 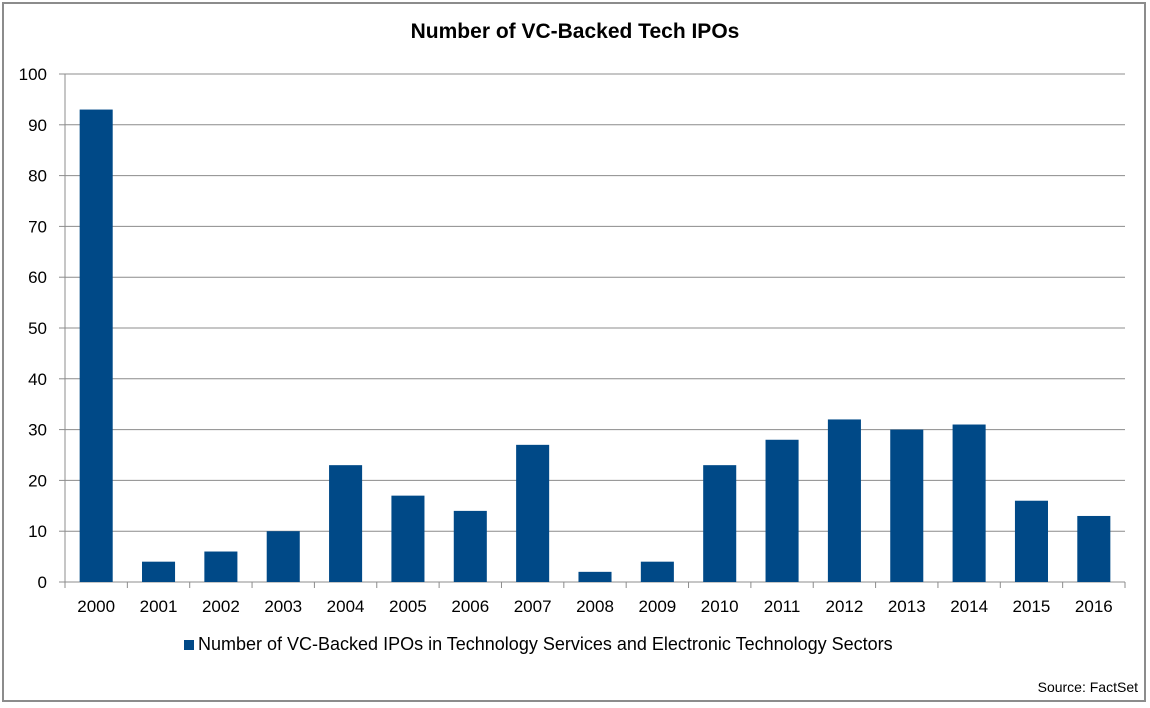 What do you see at coordinates (907, 606) in the screenshot?
I see `x-tick-label: 2013` at bounding box center [907, 606].